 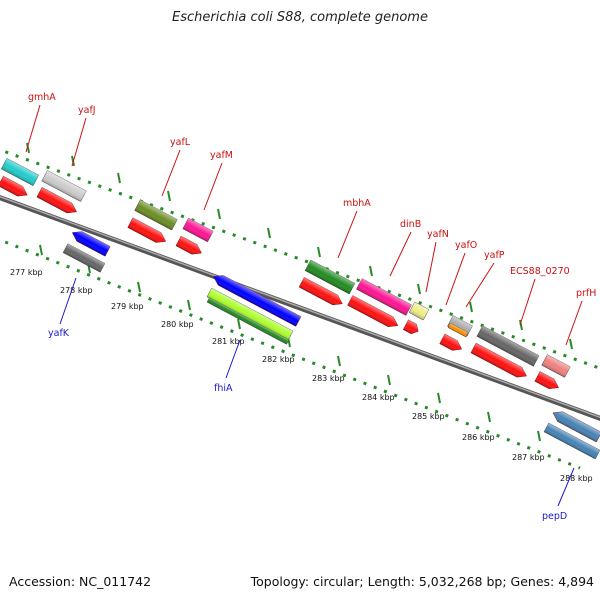 What do you see at coordinates (177, 324) in the screenshot?
I see `kbp-label: 280 kbp` at bounding box center [177, 324].